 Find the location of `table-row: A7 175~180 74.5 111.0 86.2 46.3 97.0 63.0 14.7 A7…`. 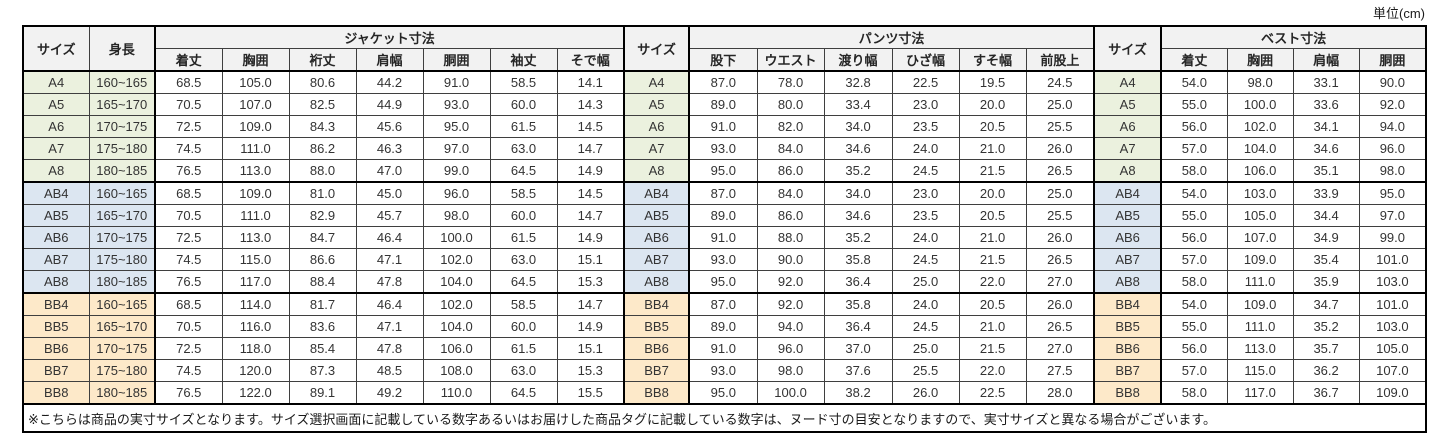

table-row: A7 175~180 74.5 111.0 86.2 46.3 97.0 63.0 14.7 A7… is located at coordinates (724, 148).